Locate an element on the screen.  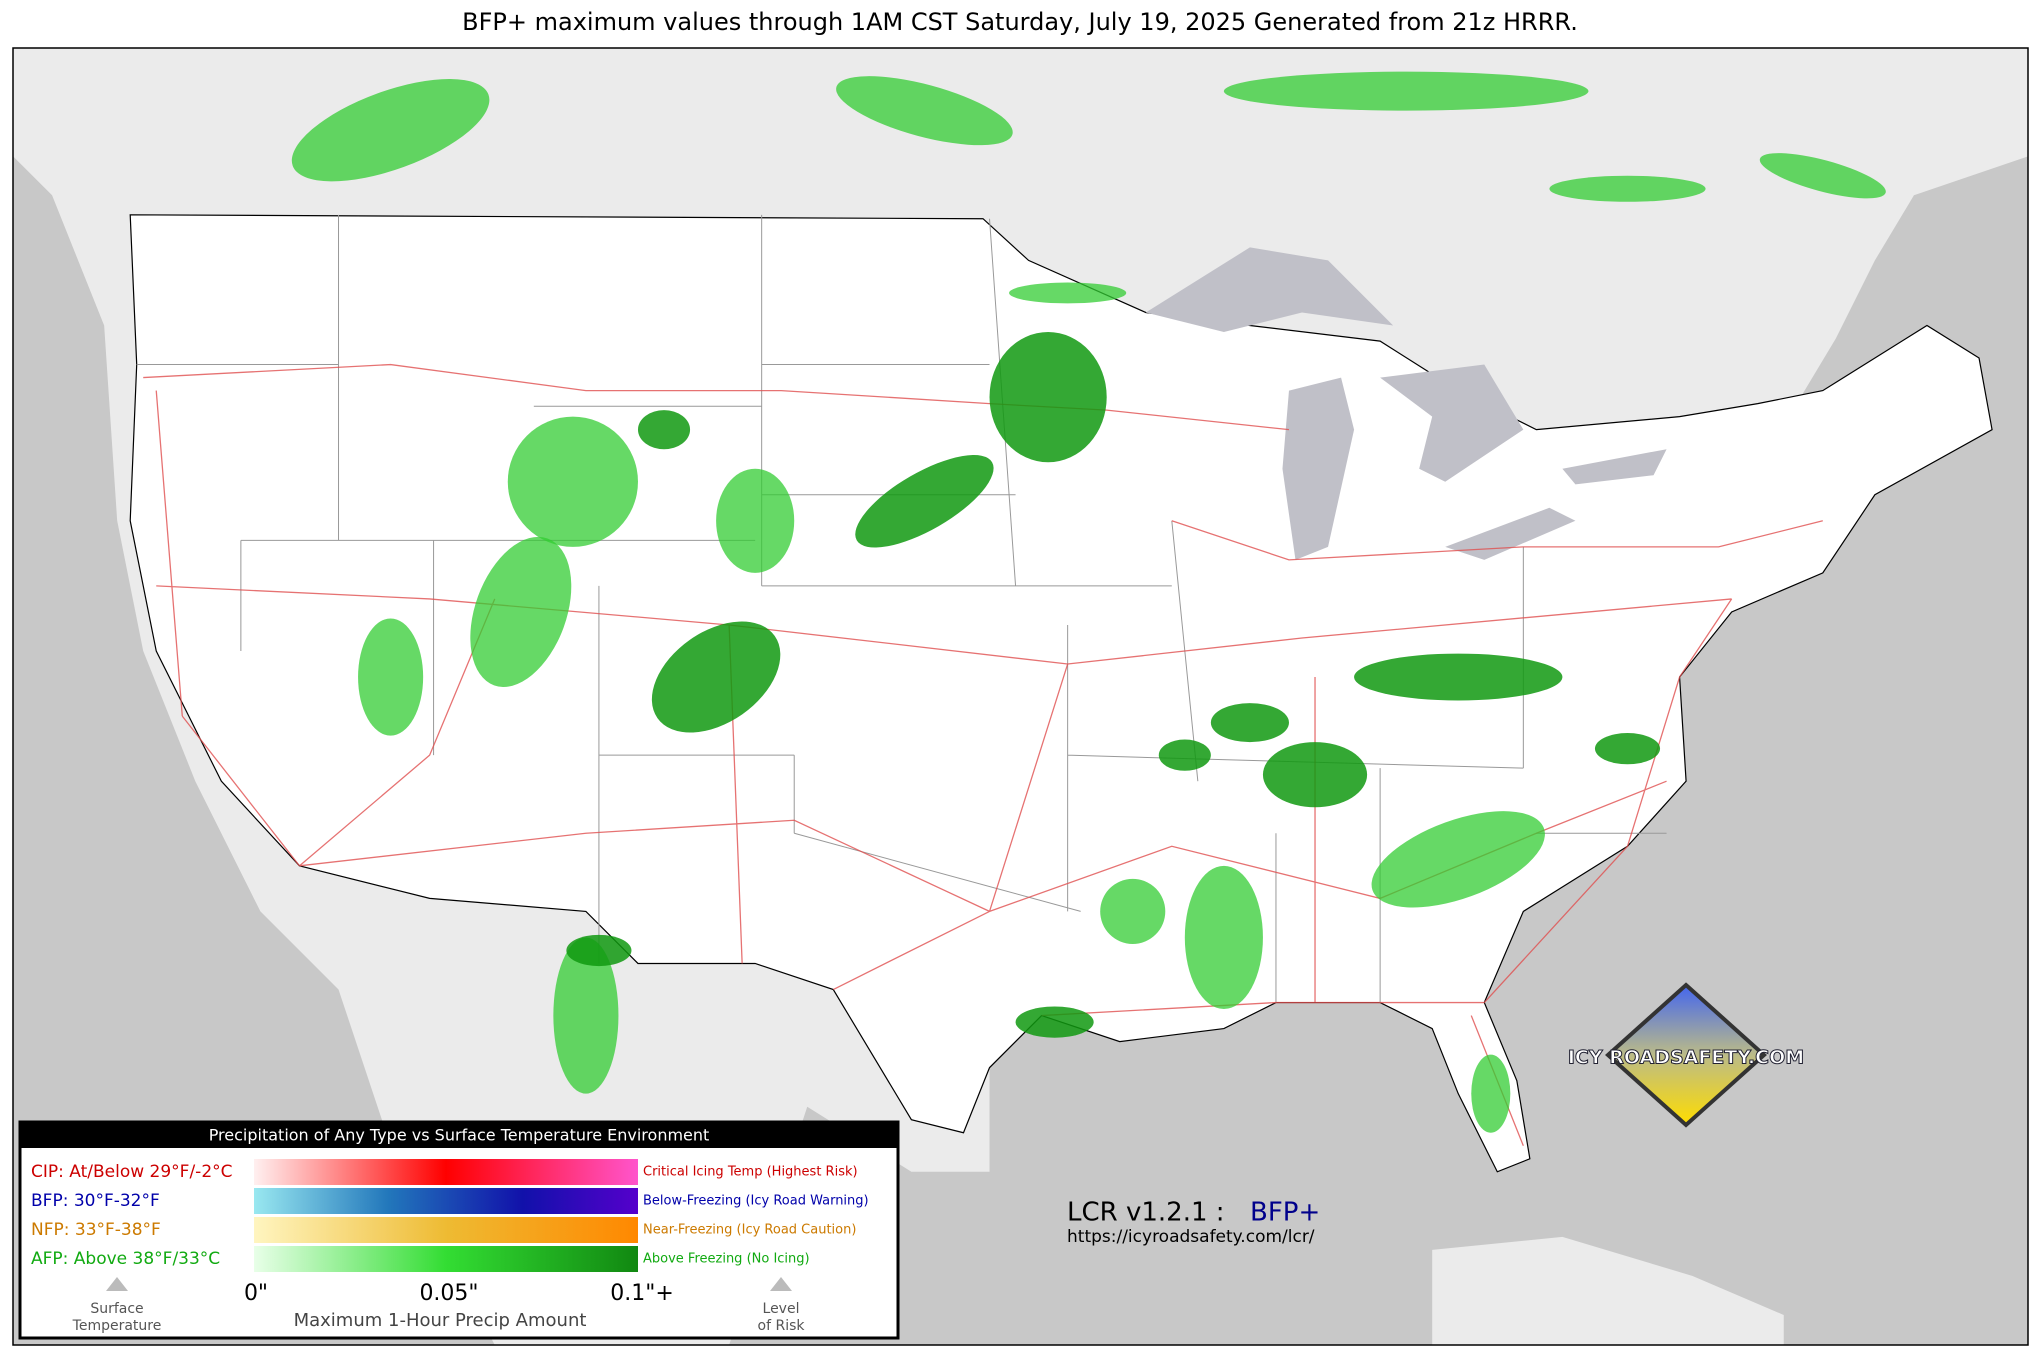
version-label: LCR v1.2.1 : is located at coordinates (1146, 1213).